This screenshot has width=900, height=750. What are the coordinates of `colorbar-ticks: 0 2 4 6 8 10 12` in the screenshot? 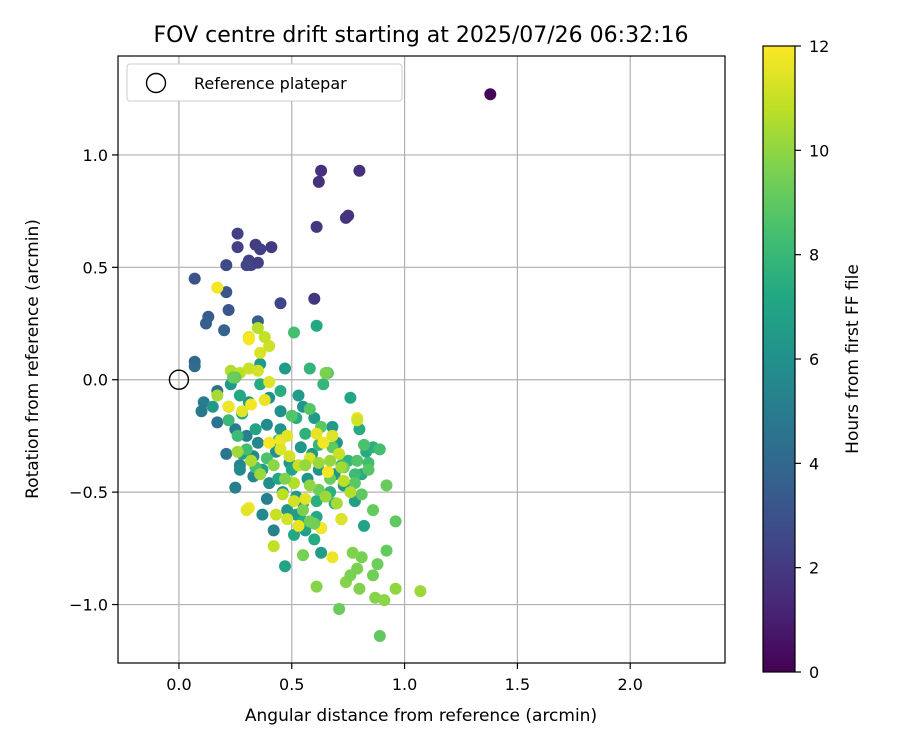 It's located at (812, 359).